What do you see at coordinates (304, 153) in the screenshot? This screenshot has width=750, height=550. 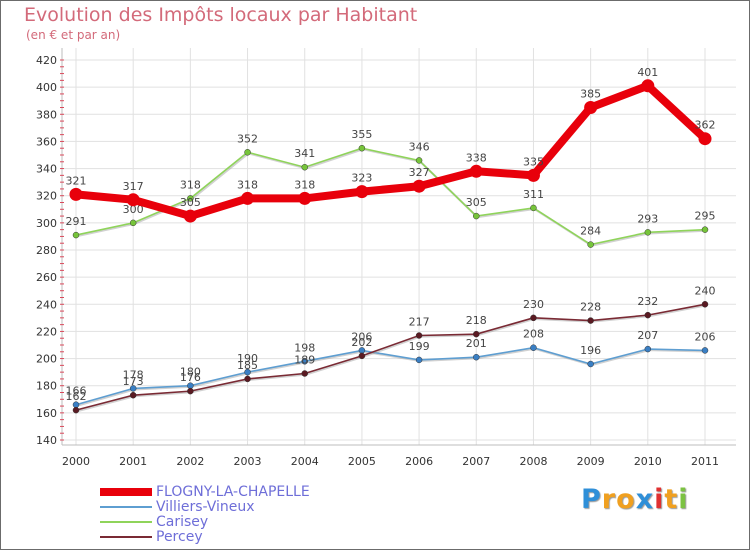 I see `data-label-carisey: 341` at bounding box center [304, 153].